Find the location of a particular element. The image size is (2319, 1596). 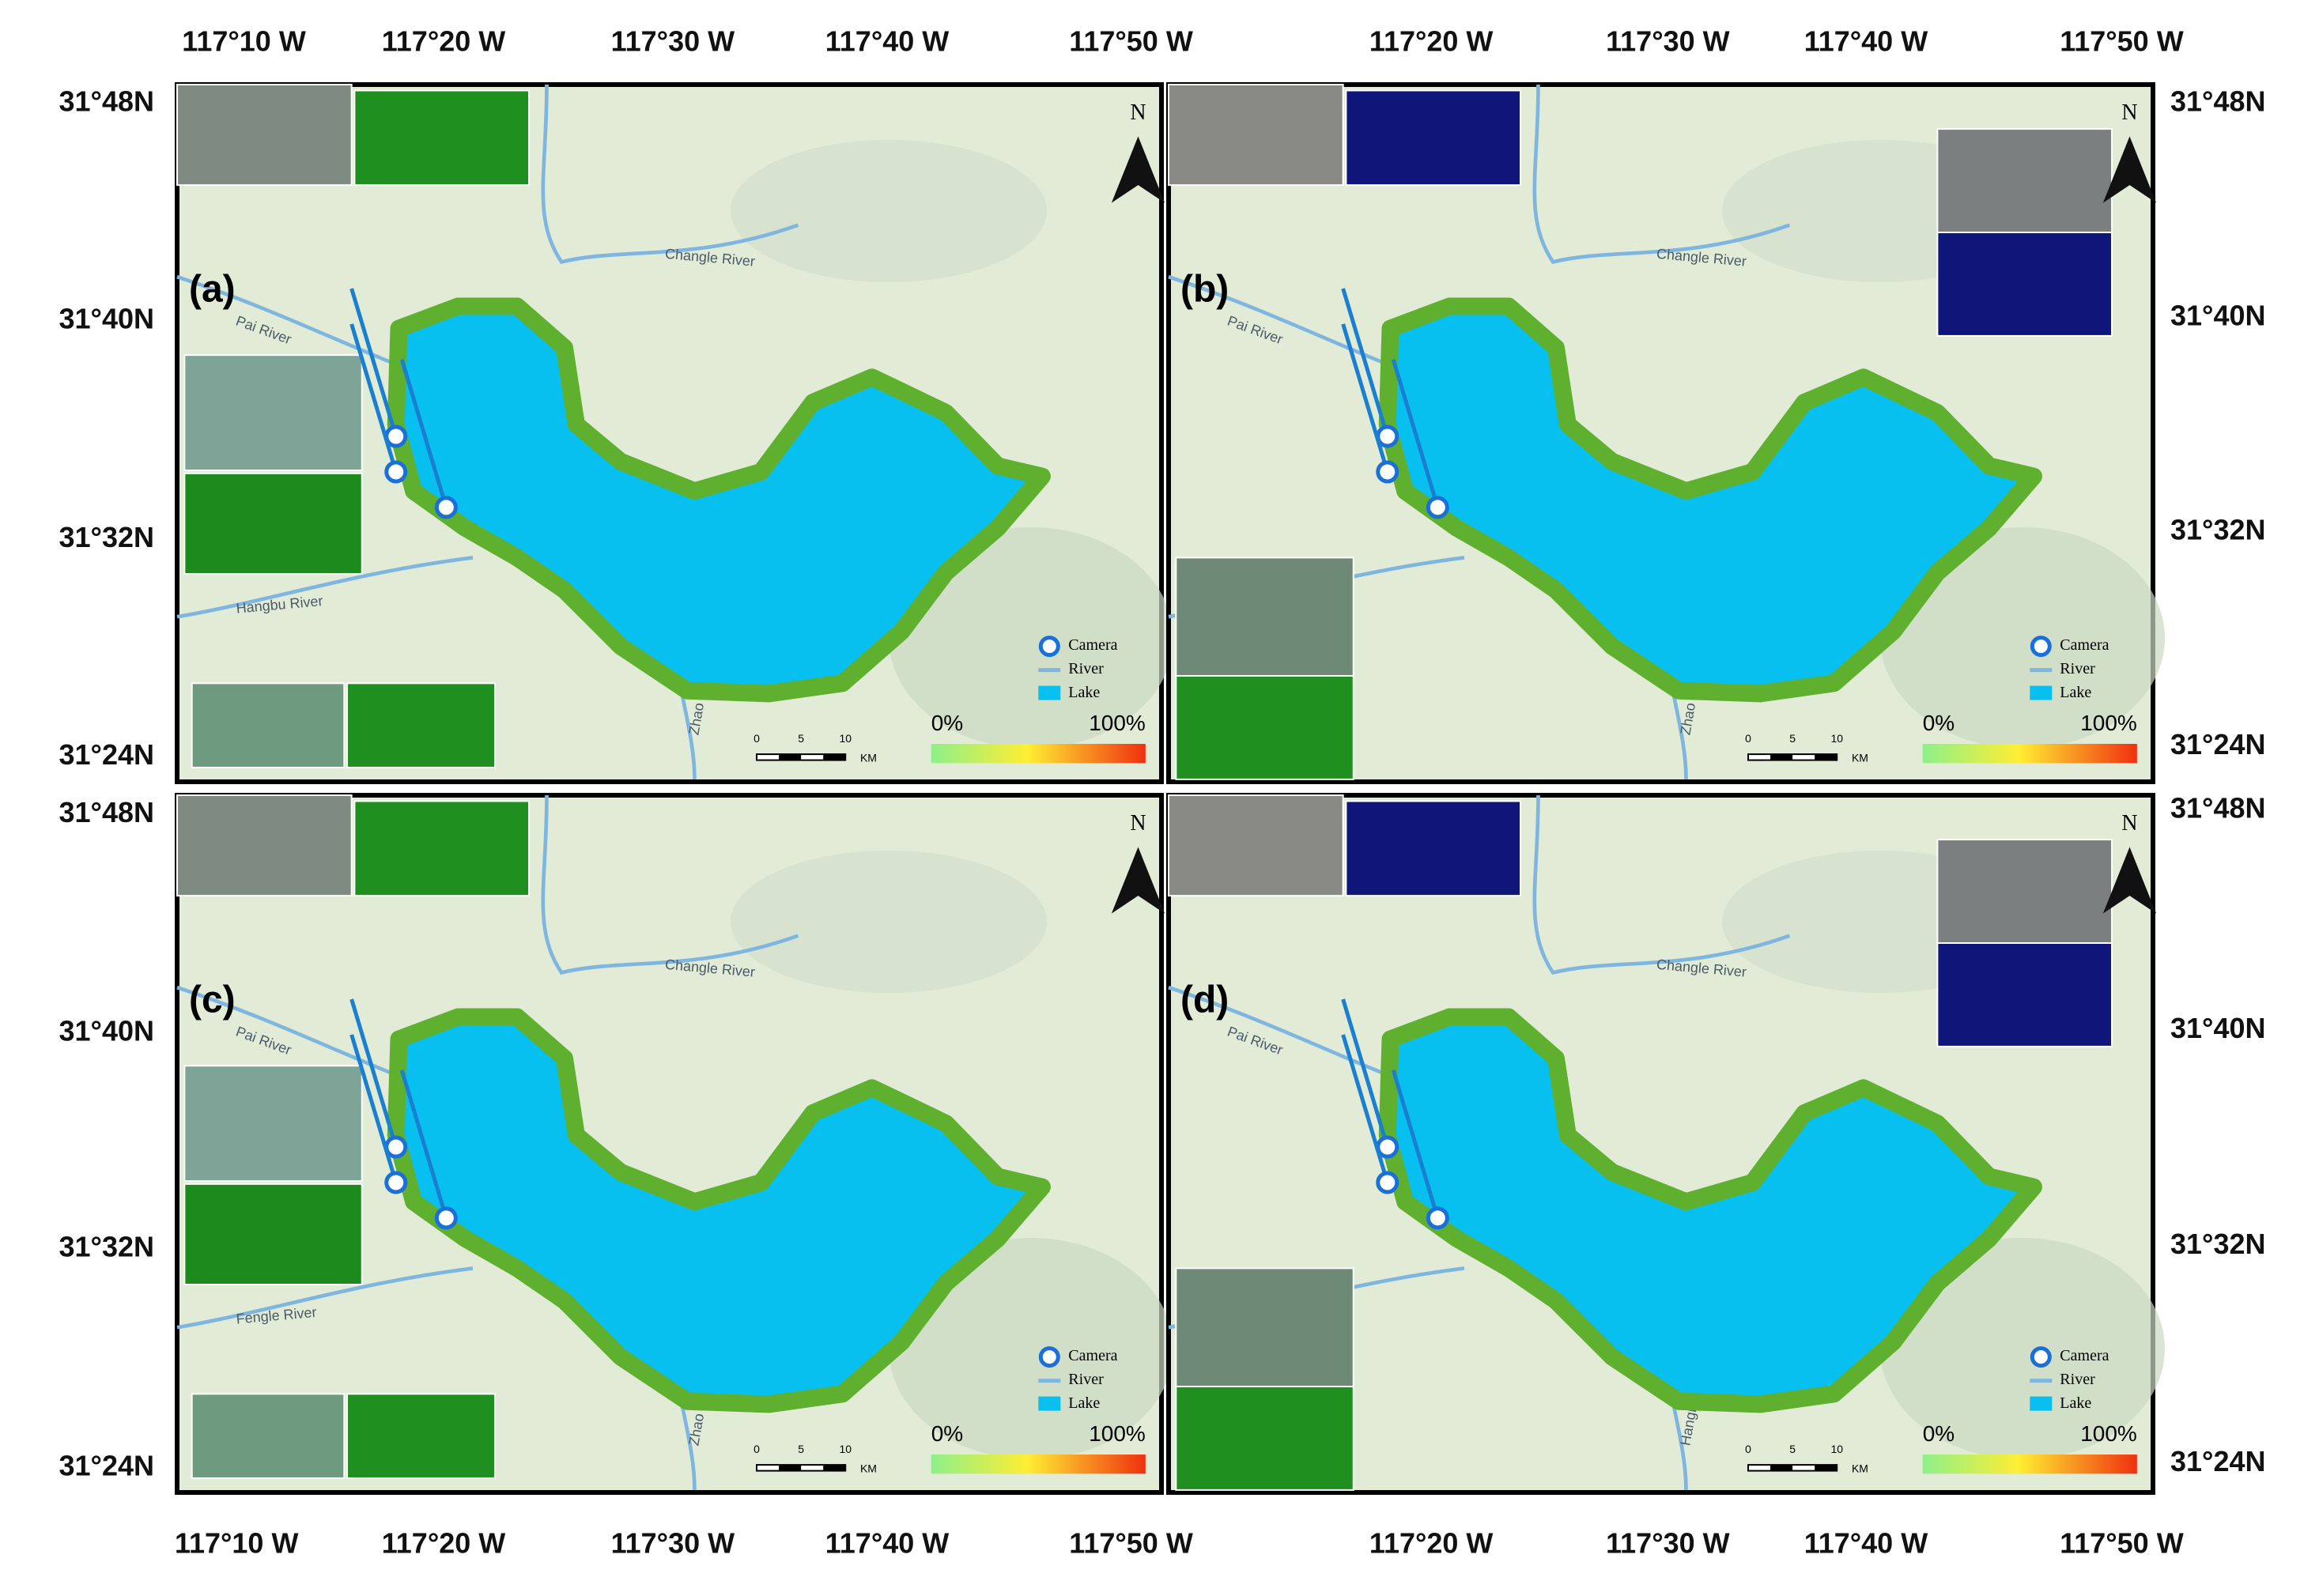

bottom-tick-label: 117°10 W is located at coordinates (237, 1543).